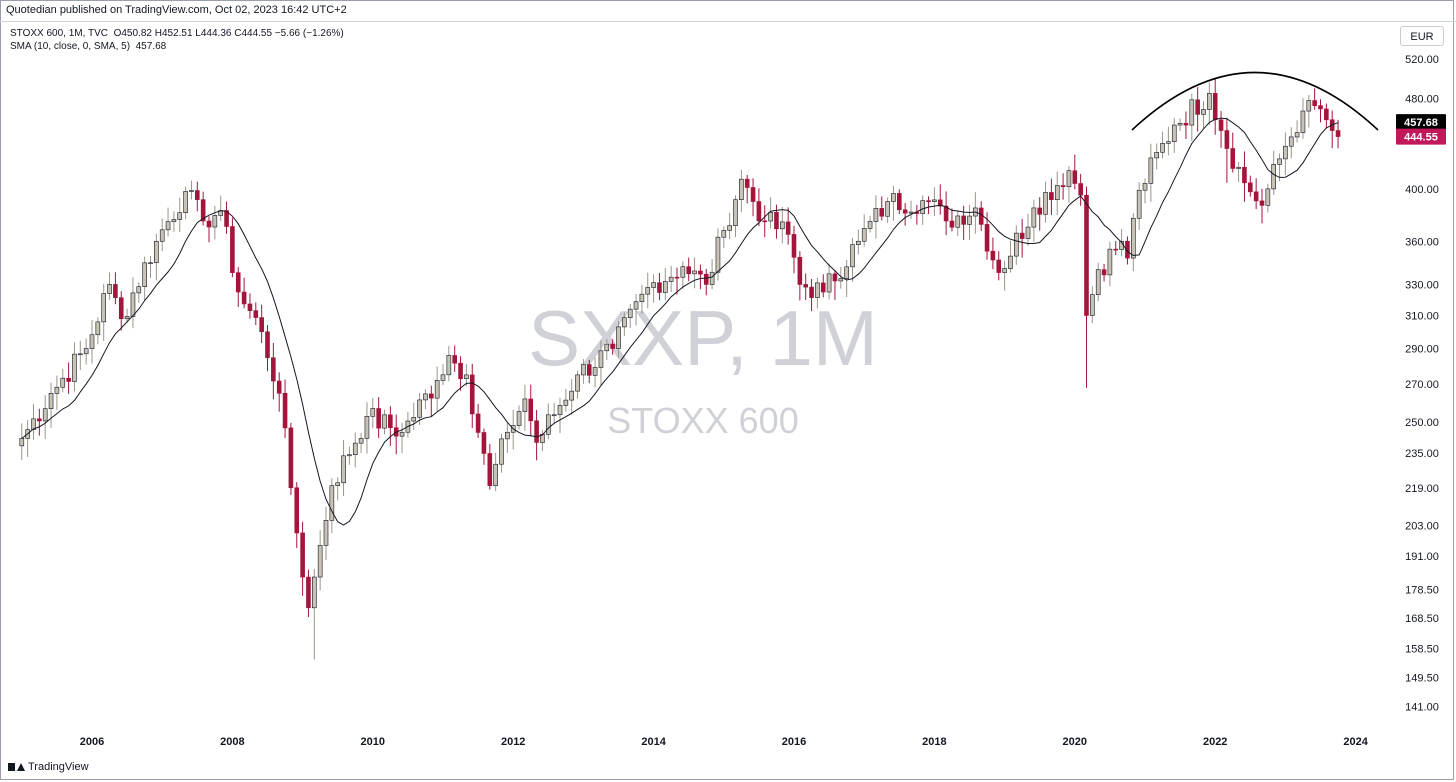 This screenshot has width=1456, height=782. I want to click on x-tick-label: 2006, so click(92, 742).